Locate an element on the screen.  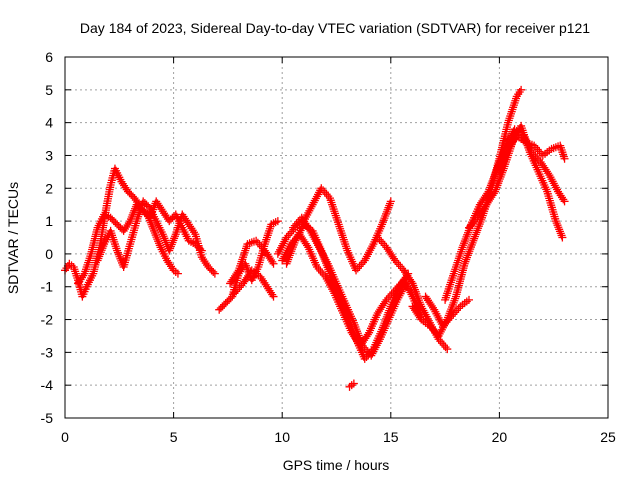
x-tick-label: 15 is located at coordinates (391, 437).